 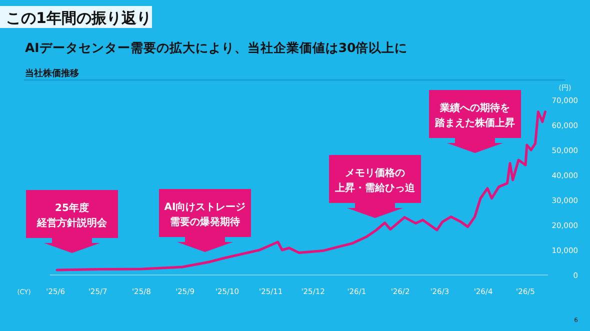 What do you see at coordinates (375, 180) in the screenshot?
I see `annotation: メモリ価格の上昇・需給ひっ迫` at bounding box center [375, 180].